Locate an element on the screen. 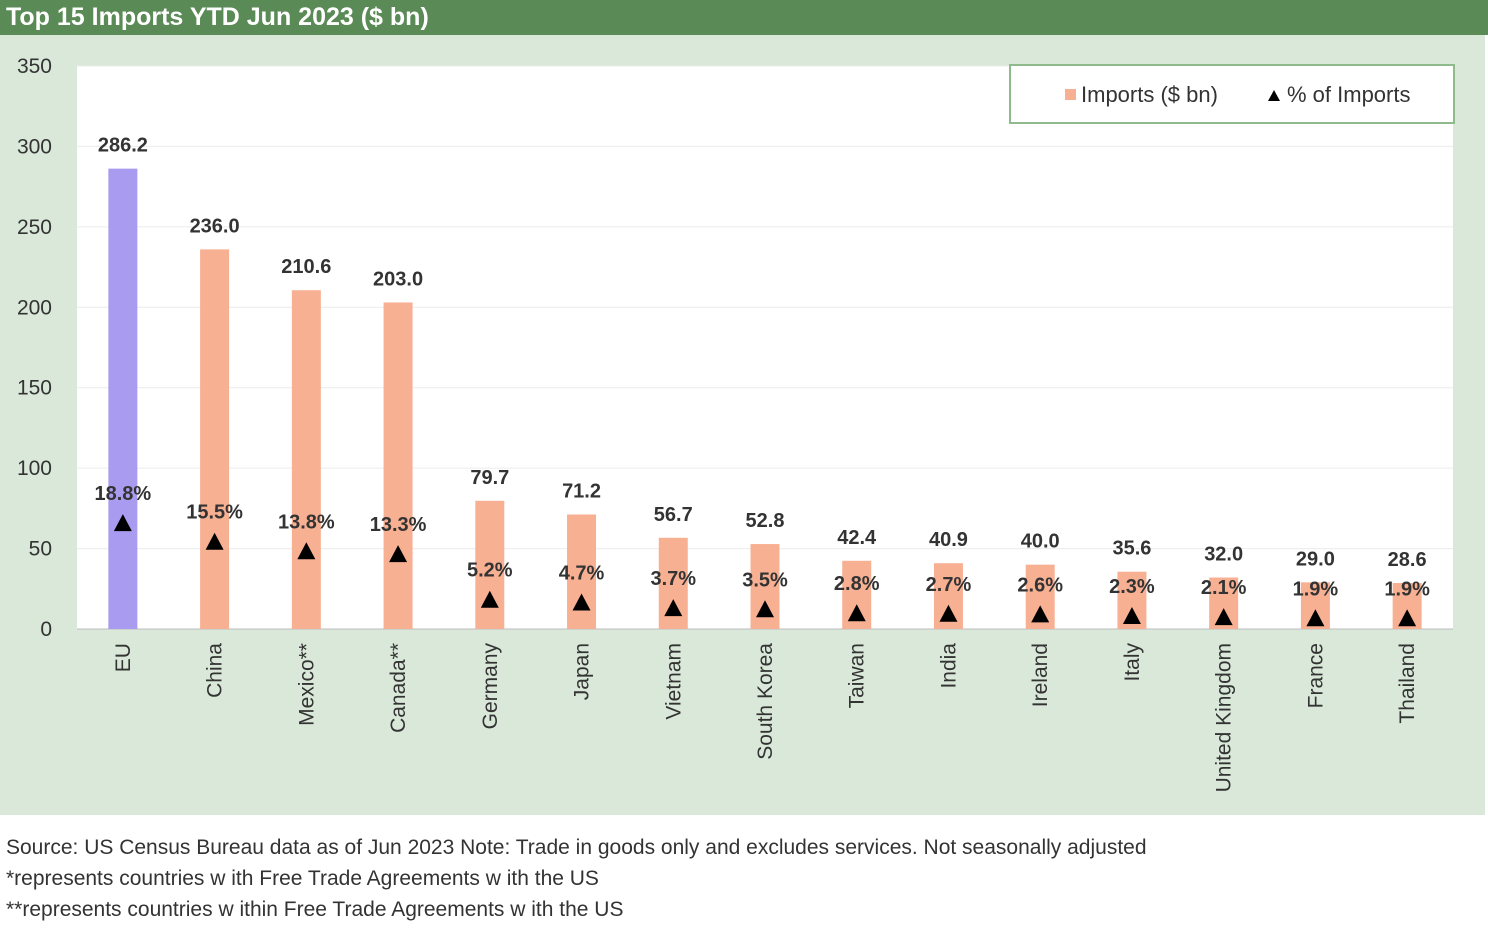  category-label: South Korea is located at coordinates (765, 701).